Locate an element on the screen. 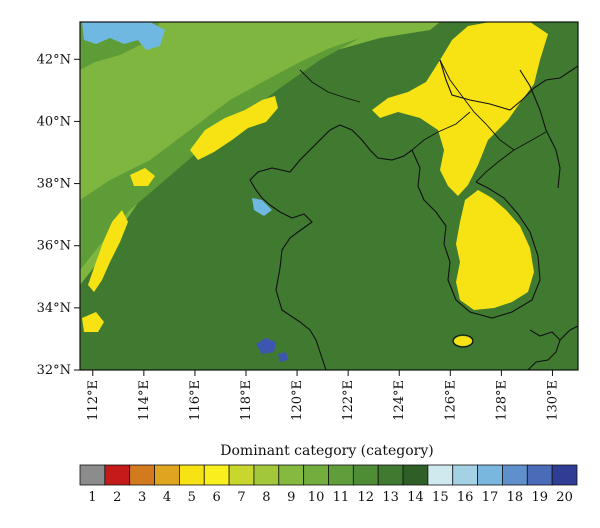  lon-label: 128°E is located at coordinates (501, 400).